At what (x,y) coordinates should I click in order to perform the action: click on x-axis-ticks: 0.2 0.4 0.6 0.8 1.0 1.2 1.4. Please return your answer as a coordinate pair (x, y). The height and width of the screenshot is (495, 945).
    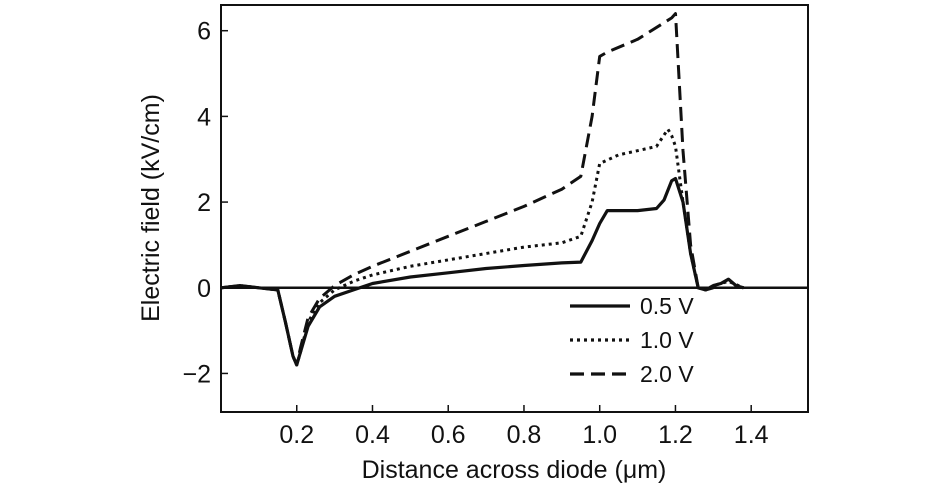
    Looking at the image, I should click on (524, 427).